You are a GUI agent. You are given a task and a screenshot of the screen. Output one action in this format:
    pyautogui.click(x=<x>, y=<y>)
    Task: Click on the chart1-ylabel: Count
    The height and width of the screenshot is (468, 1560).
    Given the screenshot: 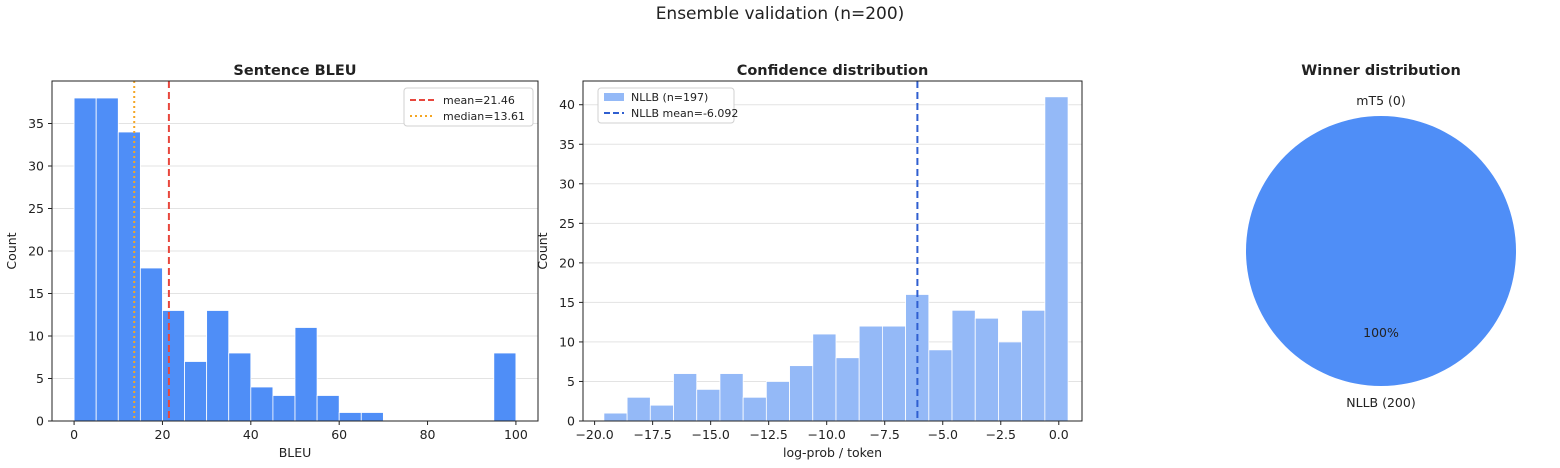 What is the action you would take?
    pyautogui.click(x=11, y=250)
    